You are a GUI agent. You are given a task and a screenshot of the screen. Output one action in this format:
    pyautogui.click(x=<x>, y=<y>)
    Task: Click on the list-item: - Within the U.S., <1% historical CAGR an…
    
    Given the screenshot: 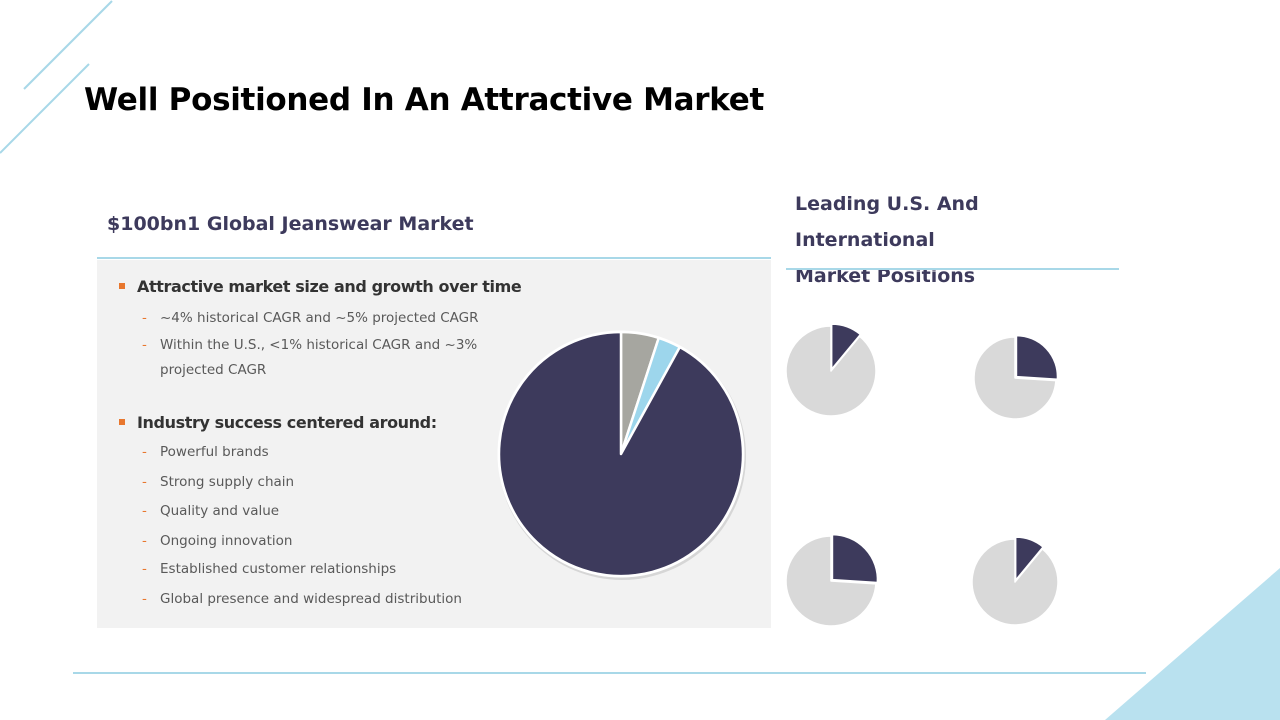 What is the action you would take?
    pyautogui.click(x=309, y=345)
    